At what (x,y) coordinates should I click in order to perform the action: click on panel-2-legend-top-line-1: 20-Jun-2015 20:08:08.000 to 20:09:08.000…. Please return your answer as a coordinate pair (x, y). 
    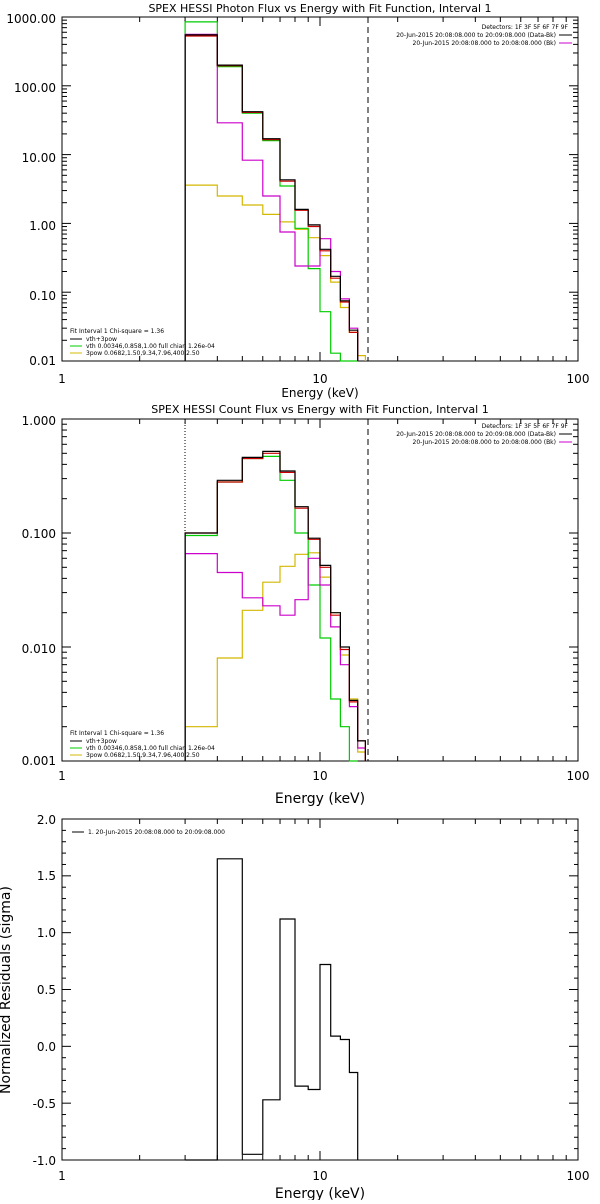
    Looking at the image, I should click on (476, 434).